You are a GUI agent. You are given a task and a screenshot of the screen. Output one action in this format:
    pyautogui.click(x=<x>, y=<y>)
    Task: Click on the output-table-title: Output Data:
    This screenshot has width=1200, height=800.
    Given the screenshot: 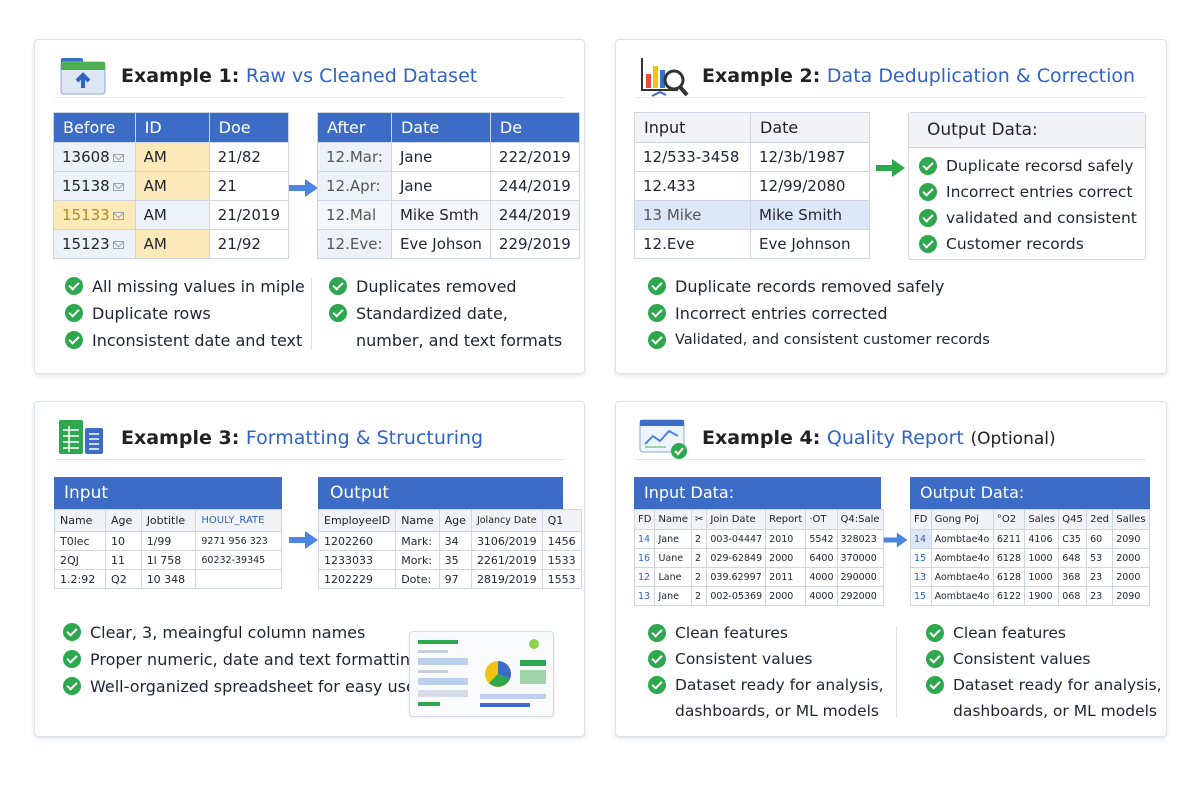 What is the action you would take?
    pyautogui.click(x=1030, y=493)
    